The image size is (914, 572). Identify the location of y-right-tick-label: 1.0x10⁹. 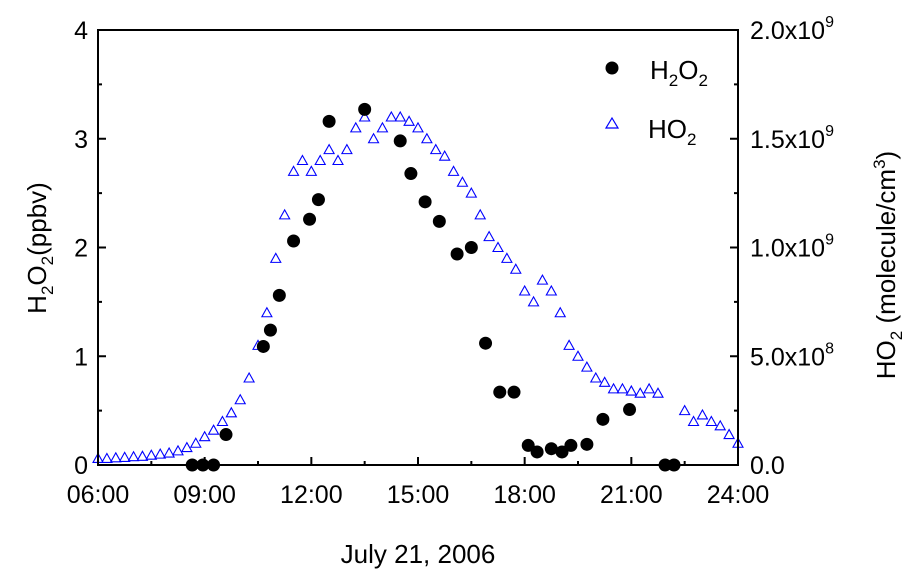
(792, 247).